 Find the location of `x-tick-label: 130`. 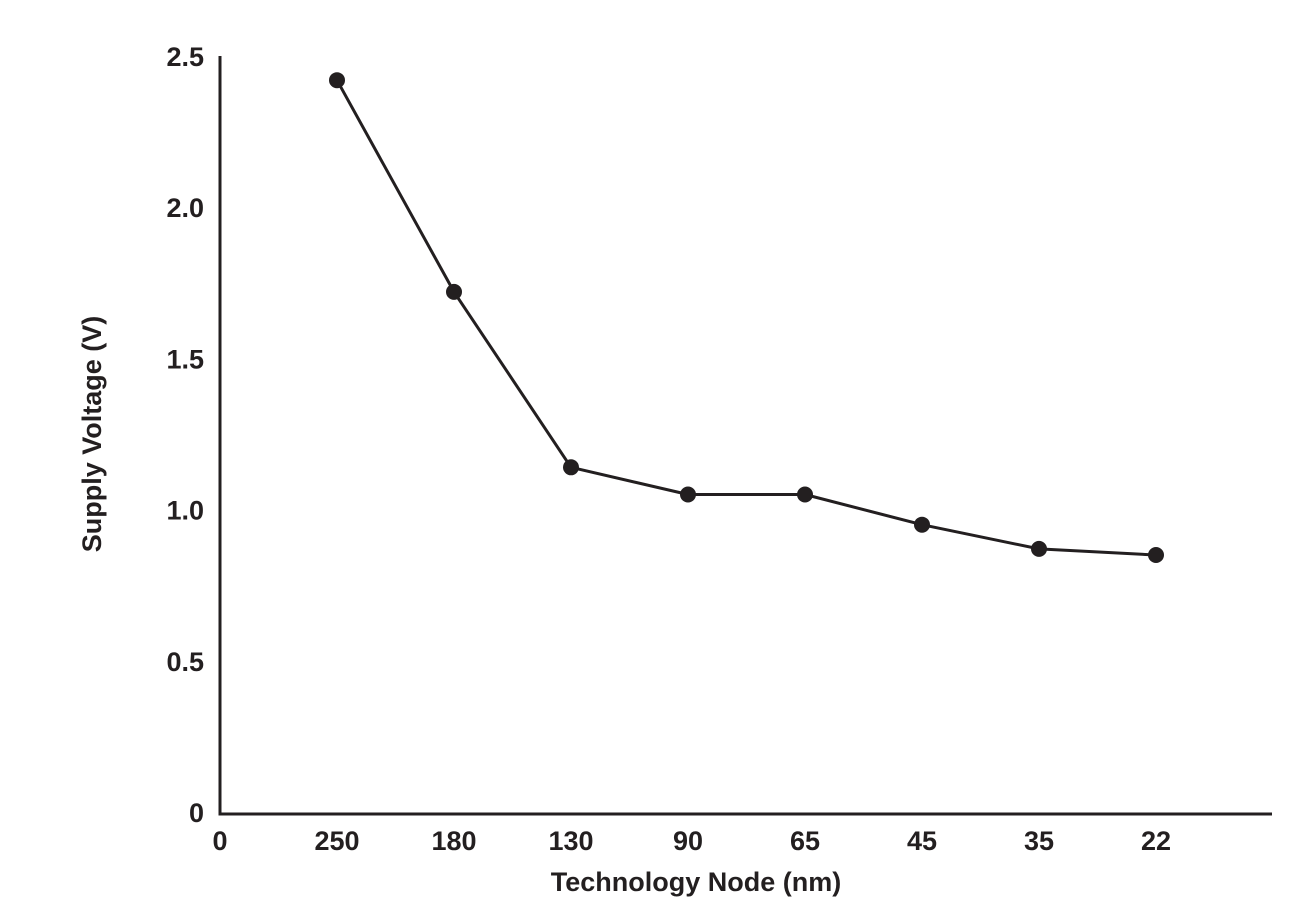

x-tick-label: 130 is located at coordinates (570, 841).